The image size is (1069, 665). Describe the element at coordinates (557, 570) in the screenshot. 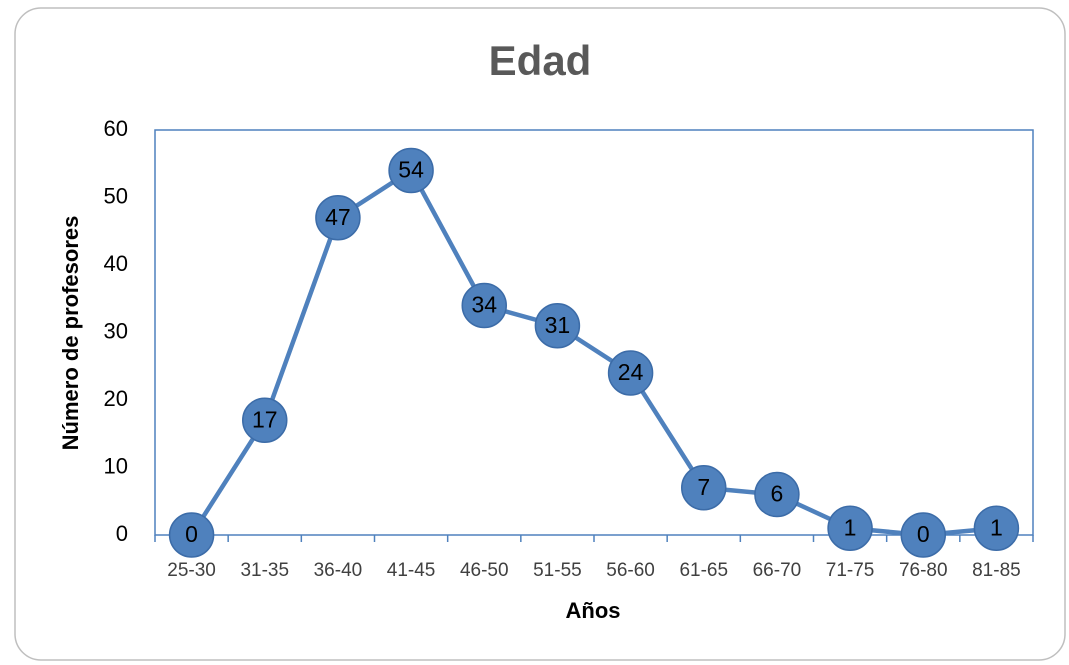

I see `x-tick-label: 51-55` at that location.